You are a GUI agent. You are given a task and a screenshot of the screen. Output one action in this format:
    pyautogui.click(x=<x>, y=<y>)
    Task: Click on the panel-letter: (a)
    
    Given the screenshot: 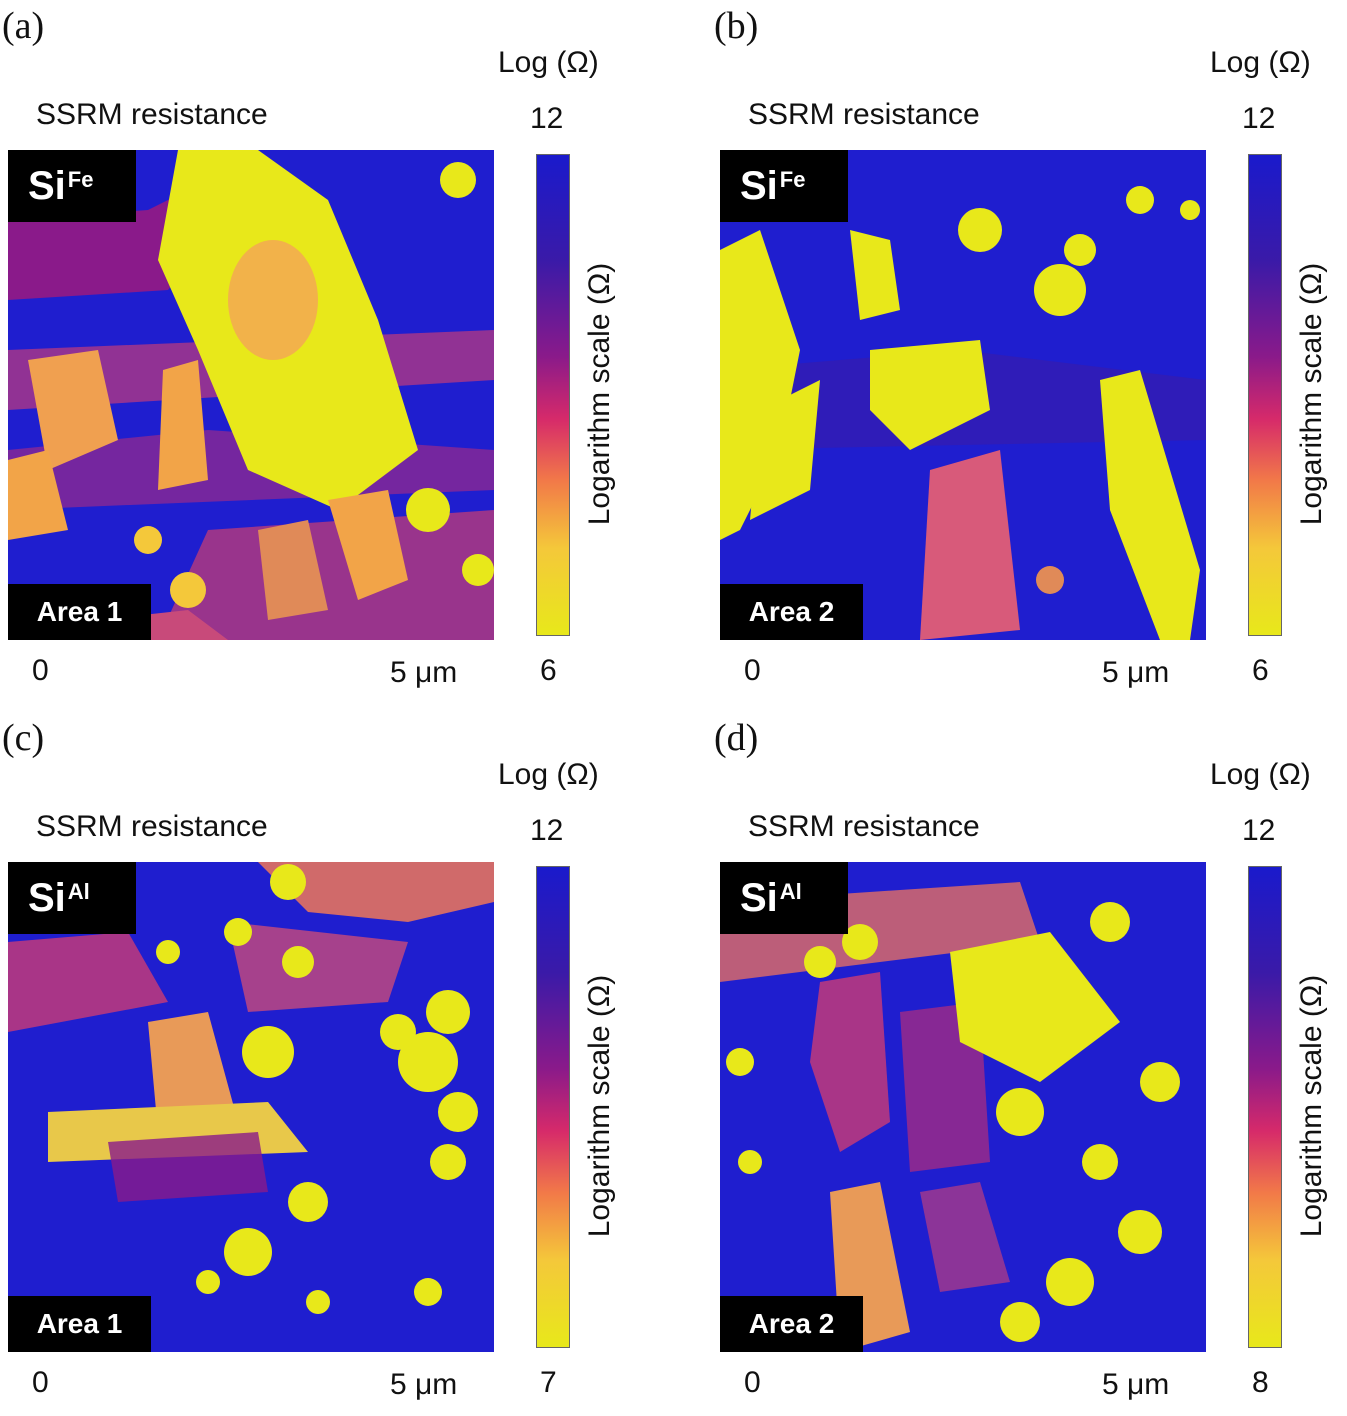 What is the action you would take?
    pyautogui.click(x=23, y=26)
    